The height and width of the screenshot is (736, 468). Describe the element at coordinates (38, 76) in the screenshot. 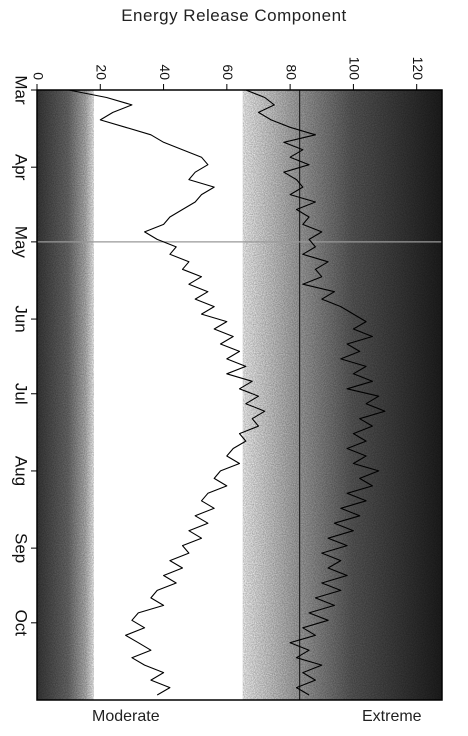

I see `value-tick-label-0: 0` at that location.